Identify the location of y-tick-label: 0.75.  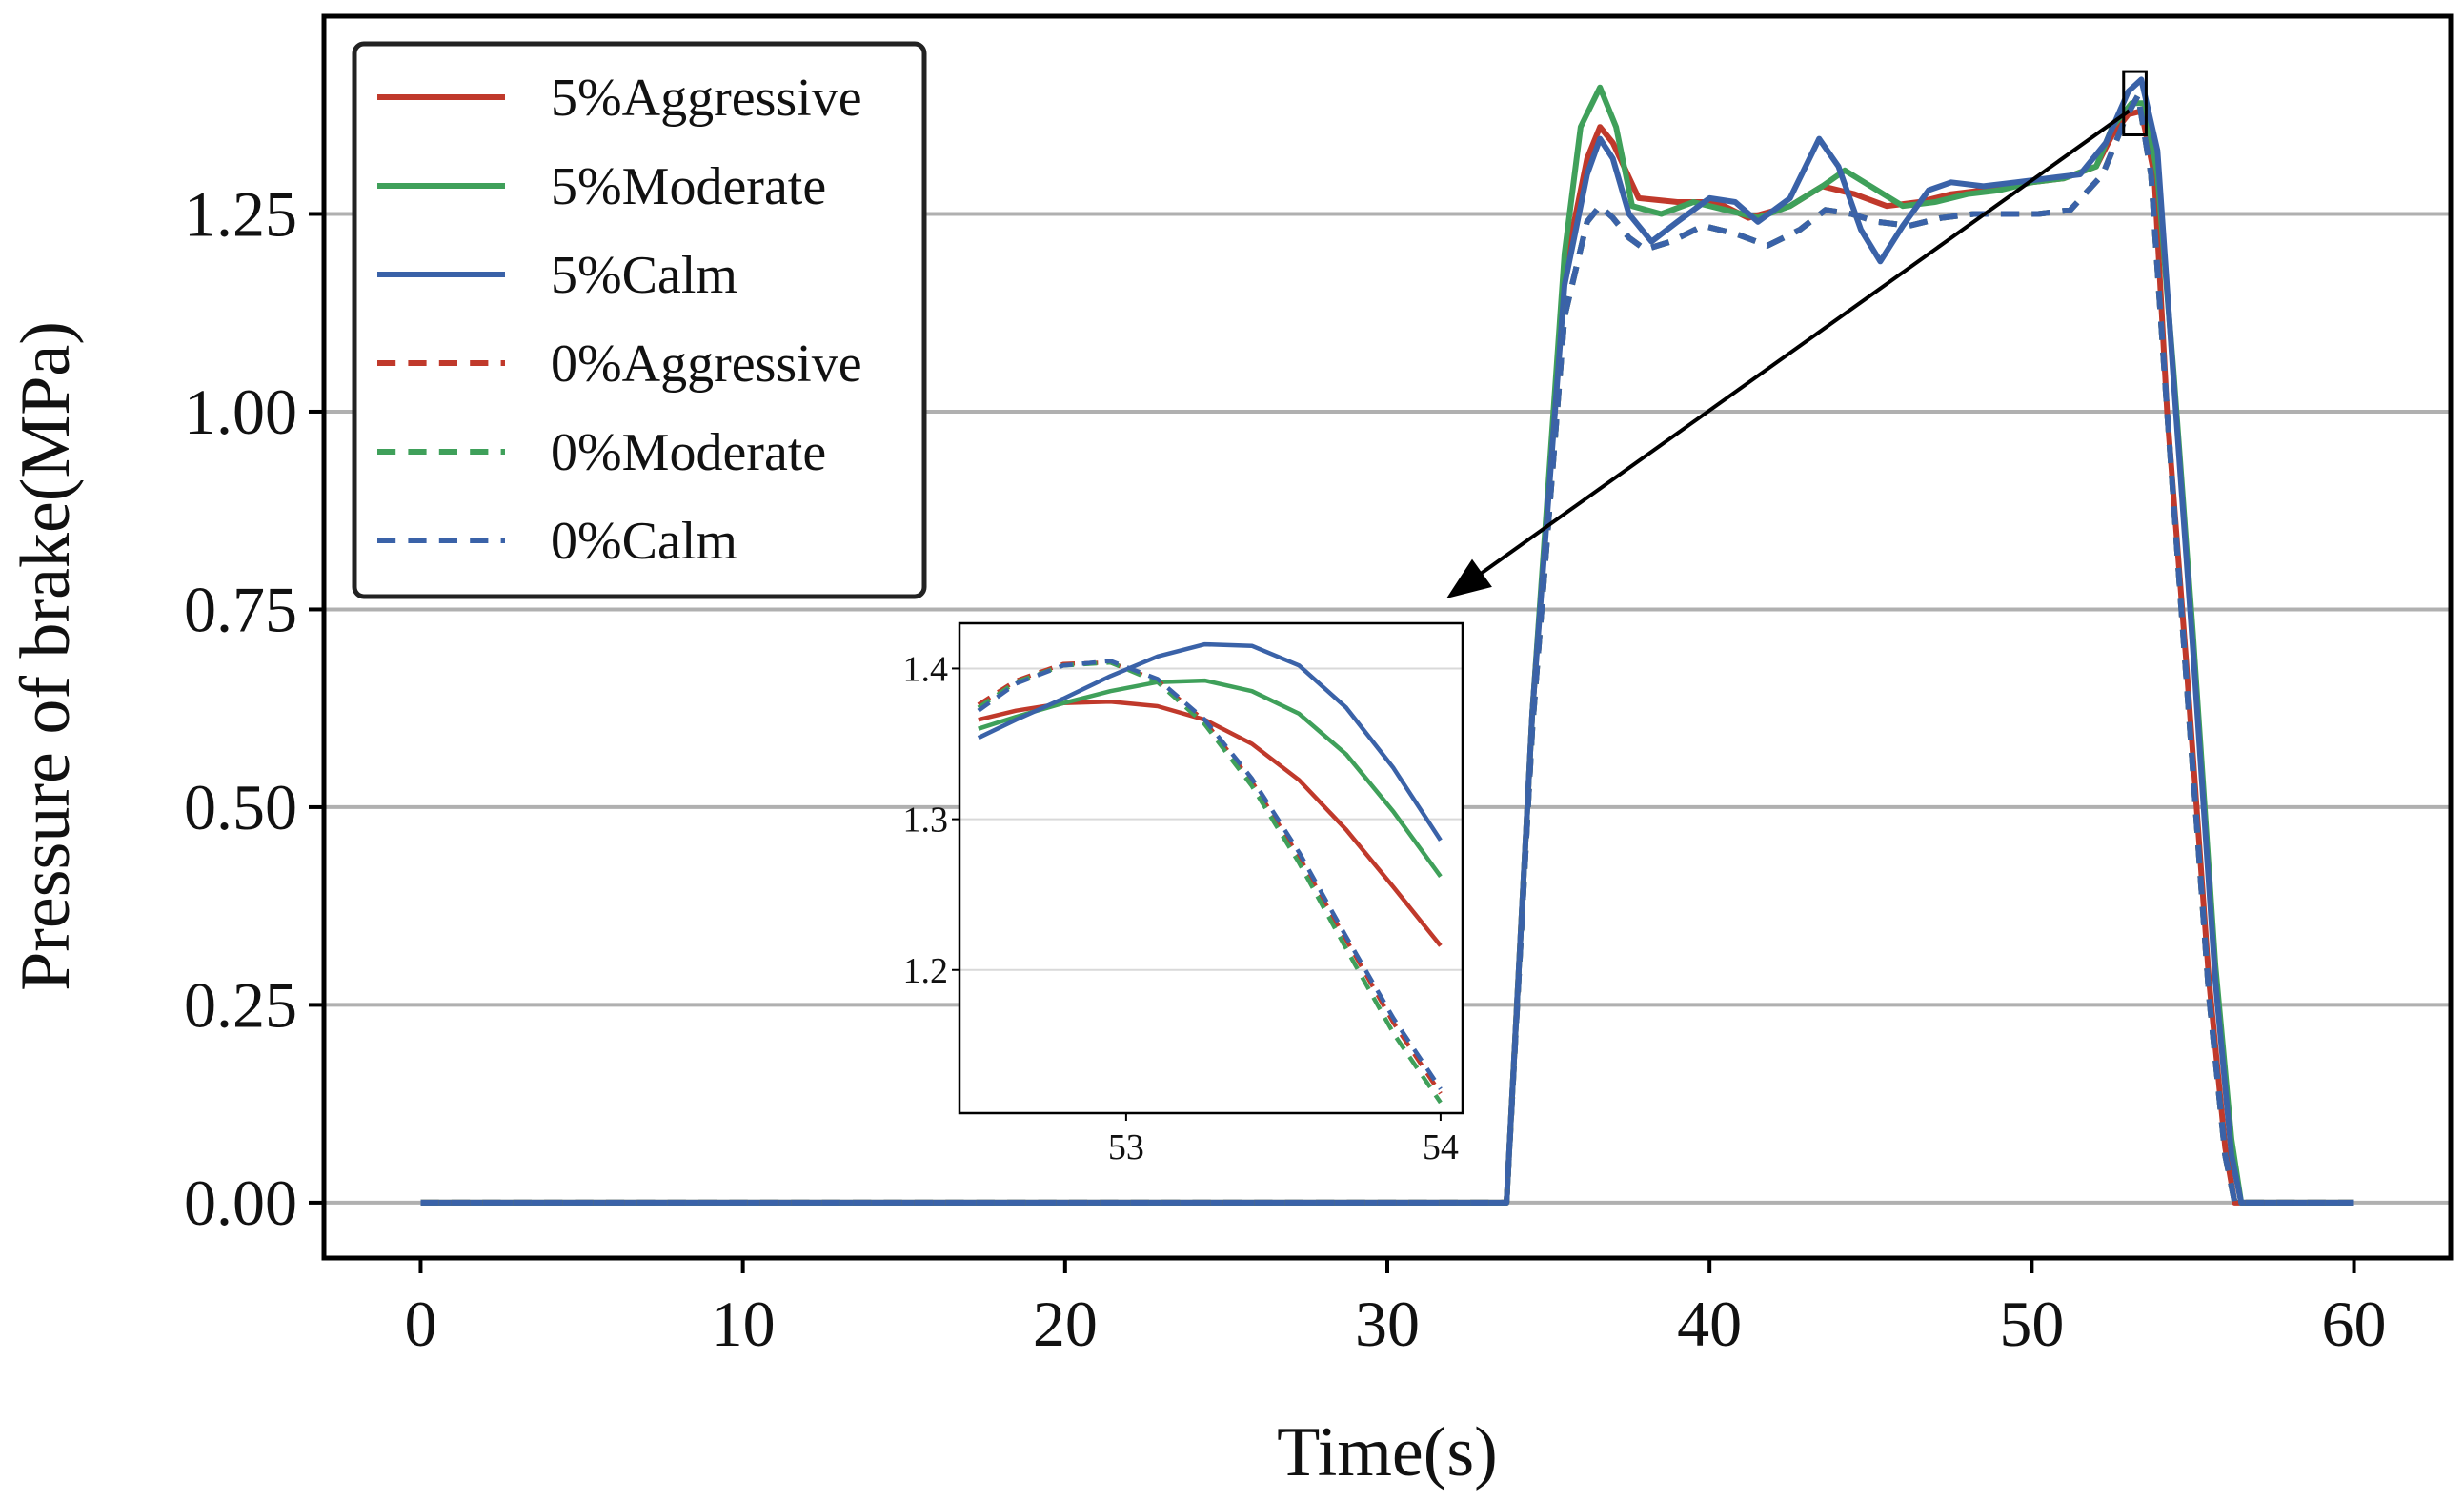
(241, 609).